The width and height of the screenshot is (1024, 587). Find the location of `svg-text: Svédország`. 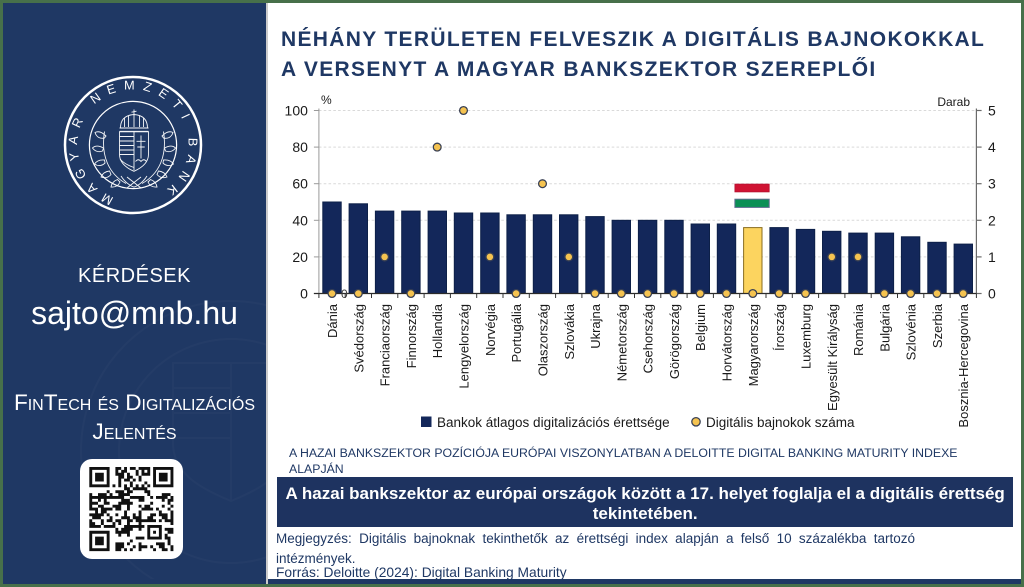

svg-text: Svédország is located at coordinates (358, 338).